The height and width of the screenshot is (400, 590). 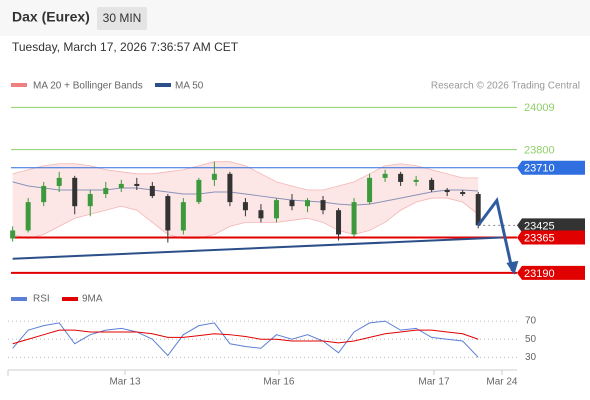 I want to click on legend-label: RSI, so click(x=41, y=299).